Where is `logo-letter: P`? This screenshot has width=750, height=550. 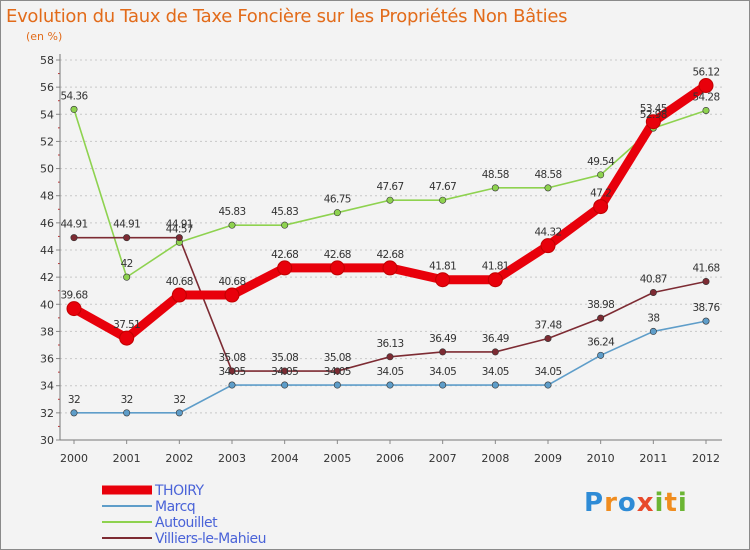 logo-letter: P is located at coordinates (594, 503).